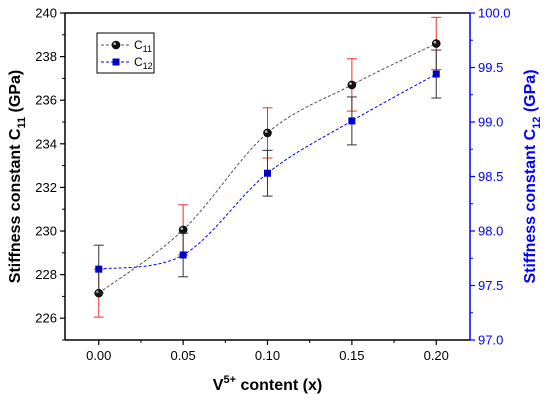  What do you see at coordinates (22, 123) in the screenshot?
I see `y-axis-left-title-sub: 11` at bounding box center [22, 123].